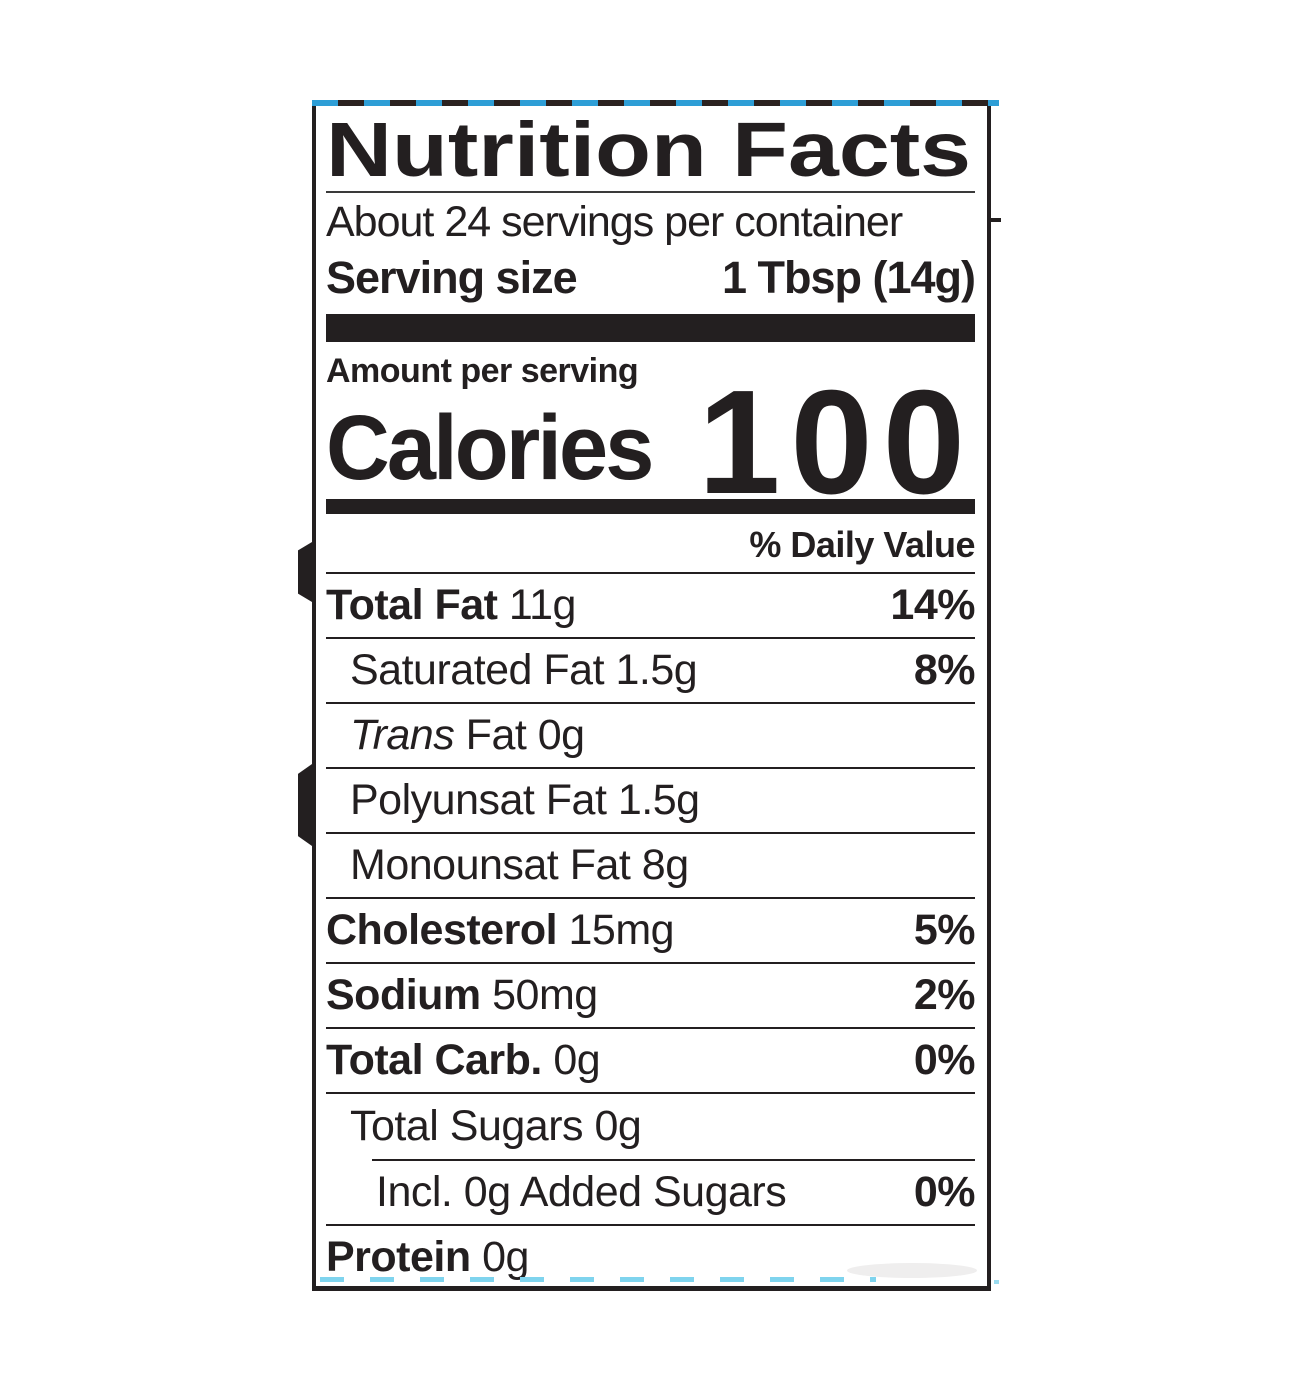  What do you see at coordinates (994, 220) in the screenshot?
I see `registration-tick` at bounding box center [994, 220].